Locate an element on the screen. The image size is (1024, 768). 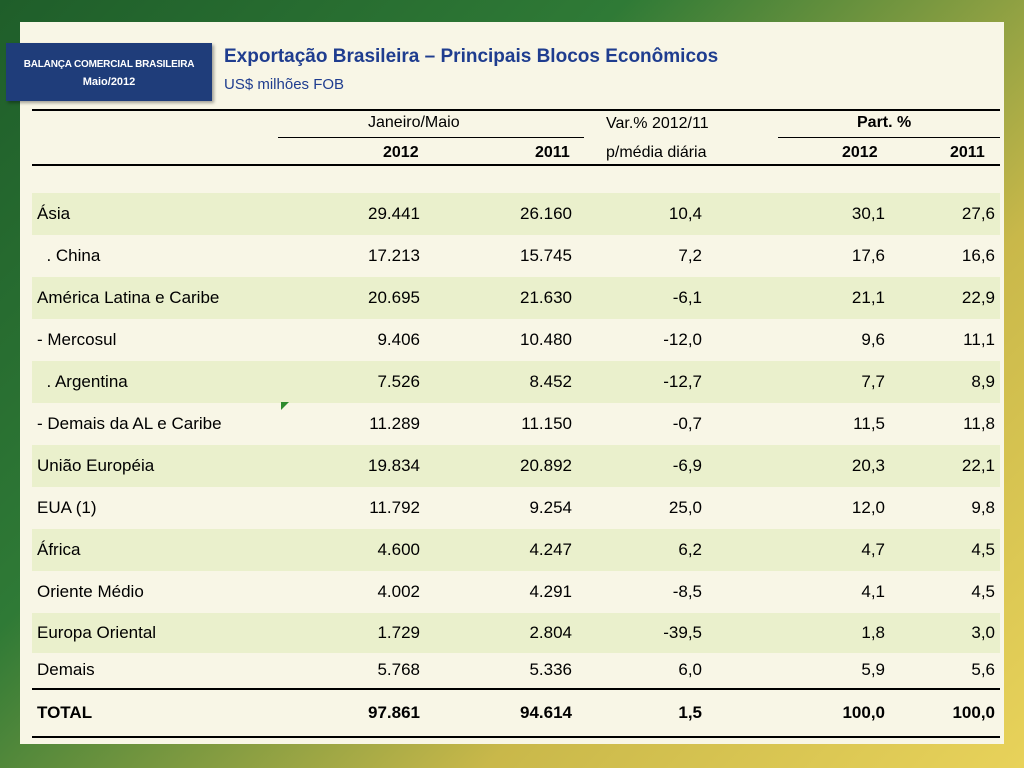
cell-part-2012: 7,7 is located at coordinates (873, 381).